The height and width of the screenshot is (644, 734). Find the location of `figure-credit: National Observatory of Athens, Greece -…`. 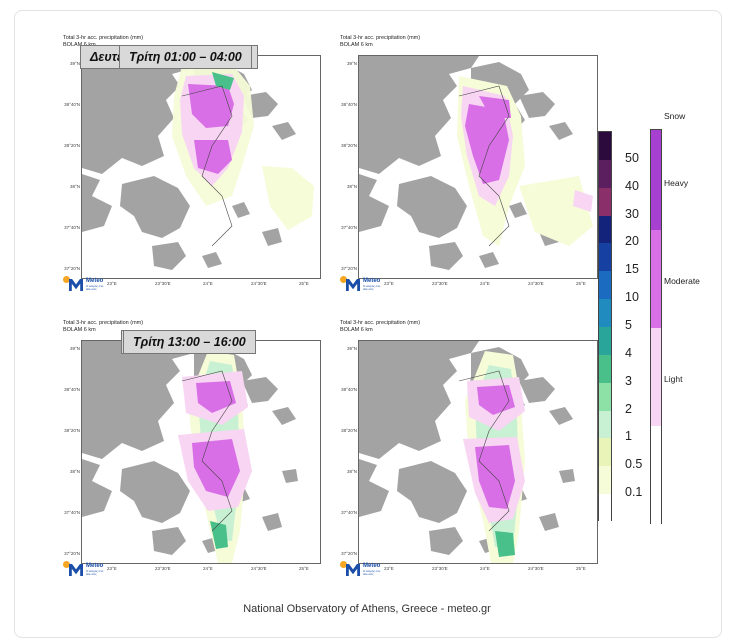

figure-credit: National Observatory of Athens, Greece -… is located at coordinates (367, 609).